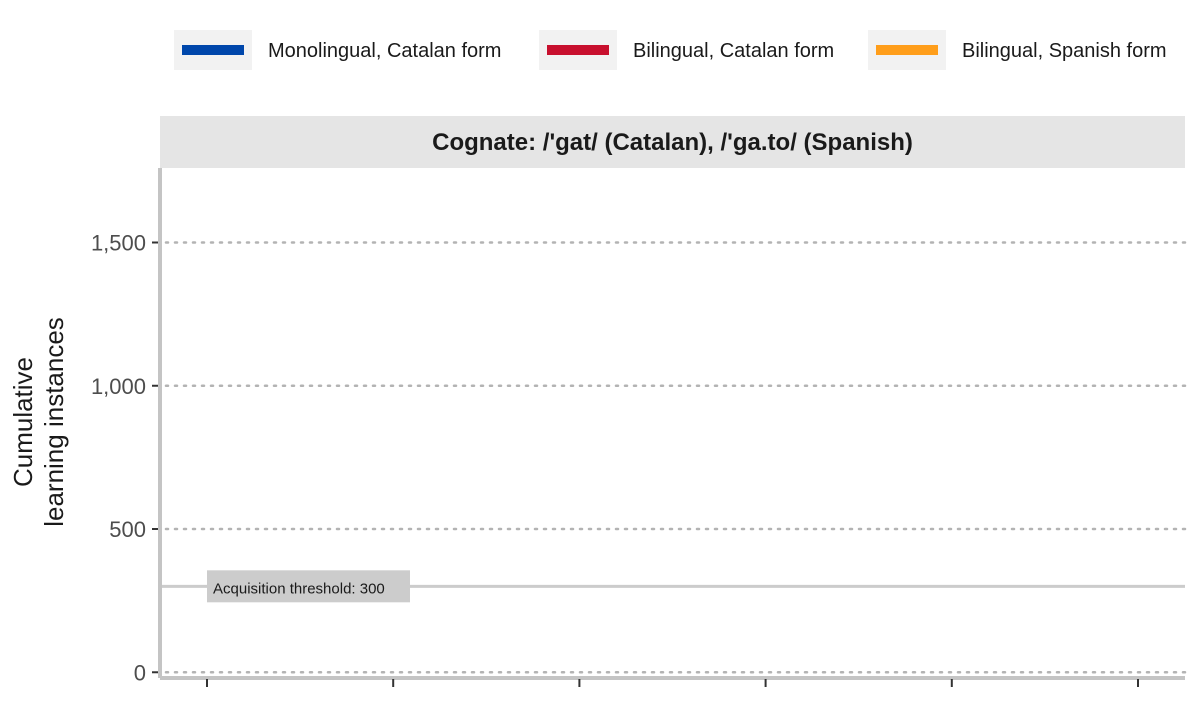 The image size is (1200, 705). What do you see at coordinates (140, 672) in the screenshot?
I see `y-tick-label: 0` at bounding box center [140, 672].